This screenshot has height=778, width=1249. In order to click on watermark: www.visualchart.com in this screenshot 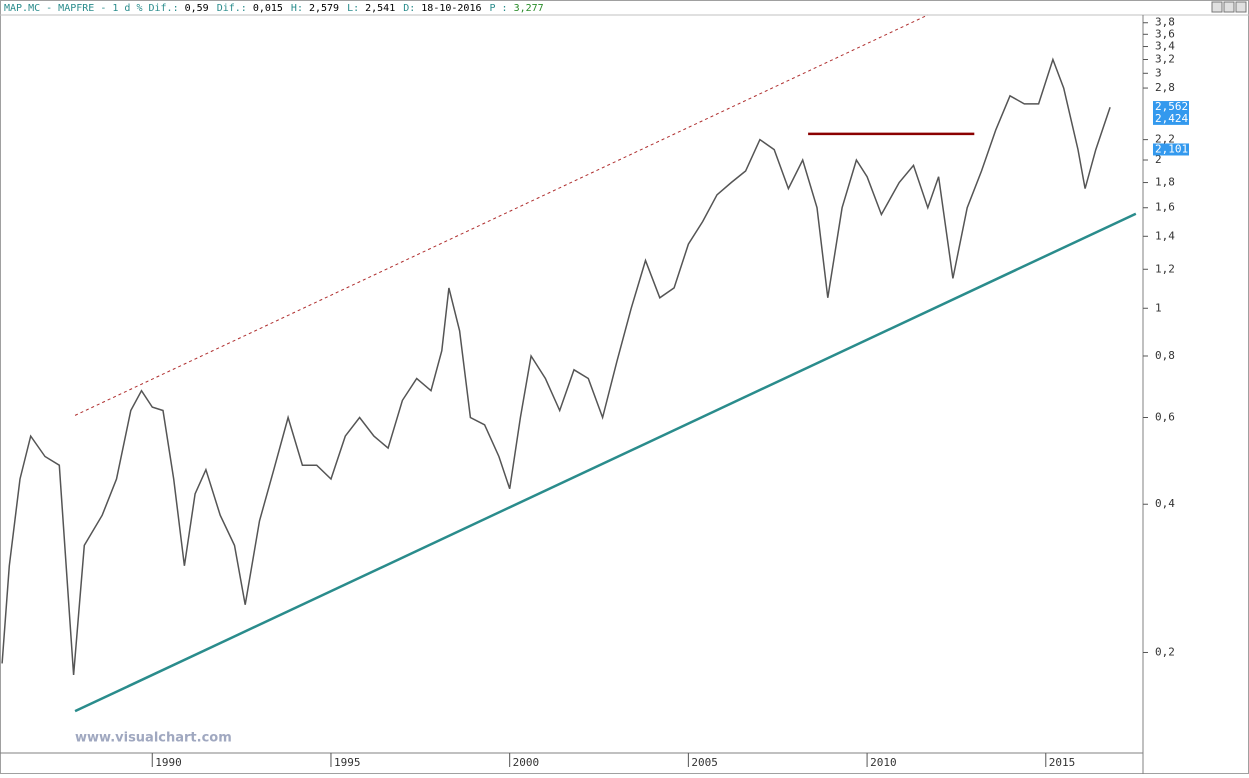, I will do `click(153, 738)`.